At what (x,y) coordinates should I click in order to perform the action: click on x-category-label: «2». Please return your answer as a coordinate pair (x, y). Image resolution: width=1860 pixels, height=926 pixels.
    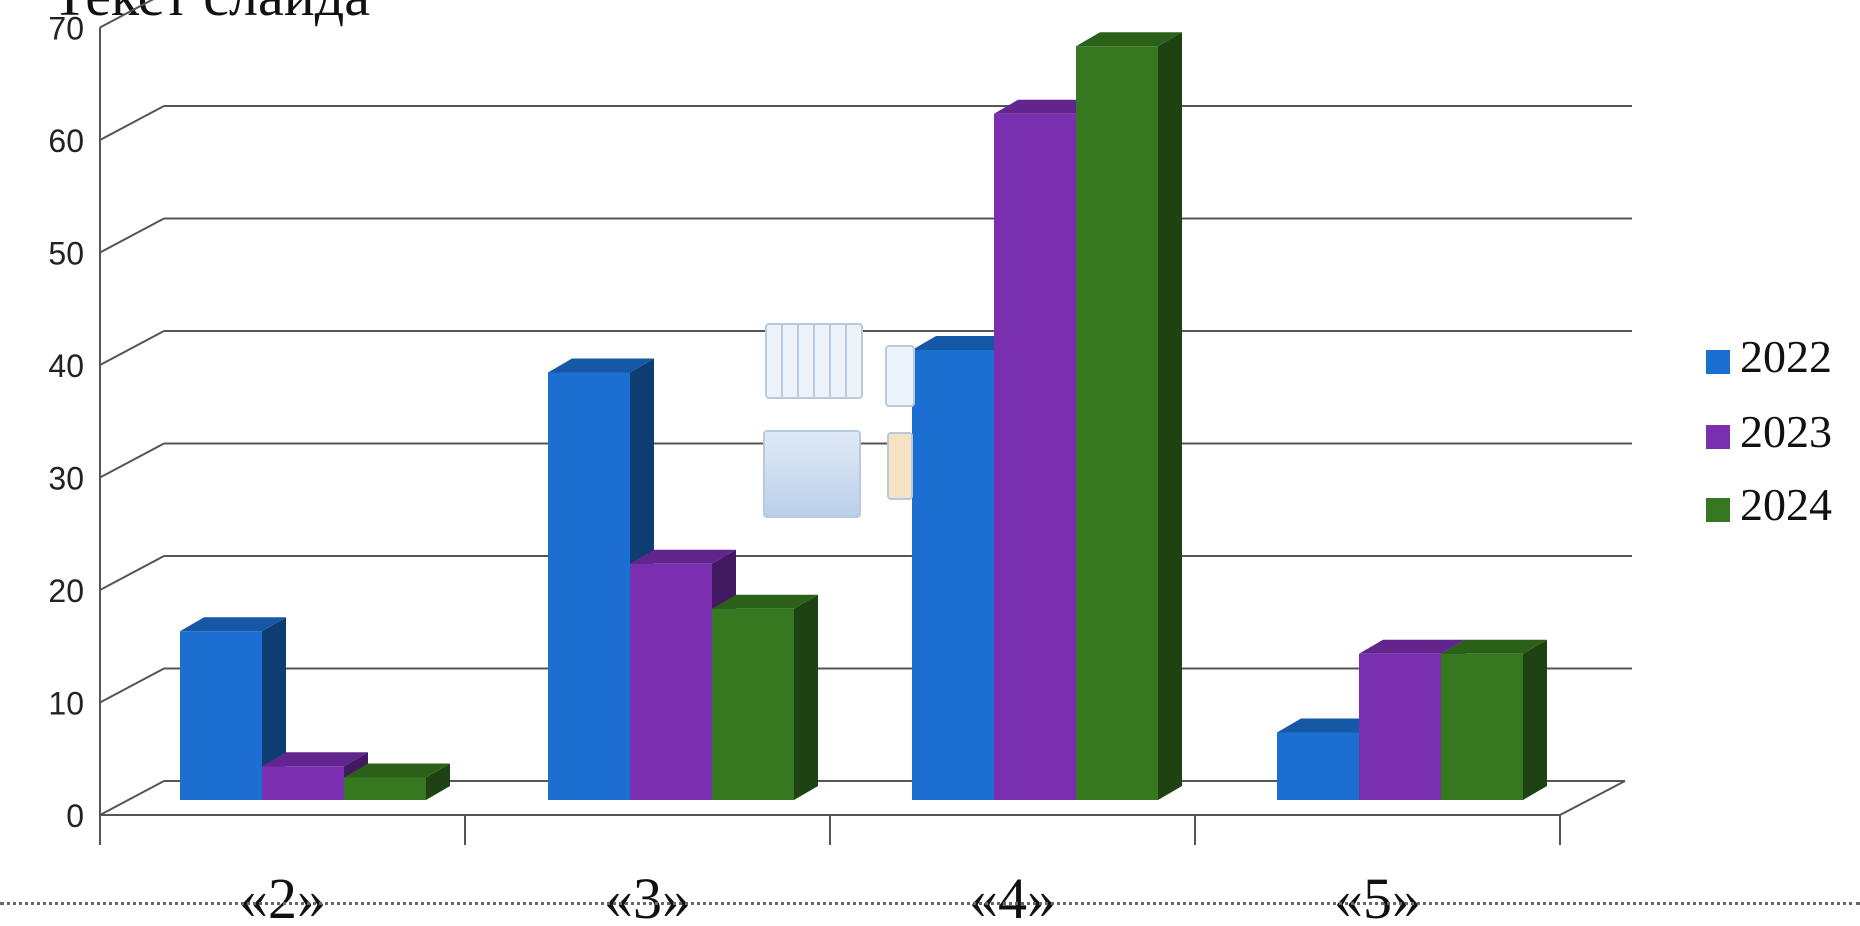
    Looking at the image, I should click on (282, 896).